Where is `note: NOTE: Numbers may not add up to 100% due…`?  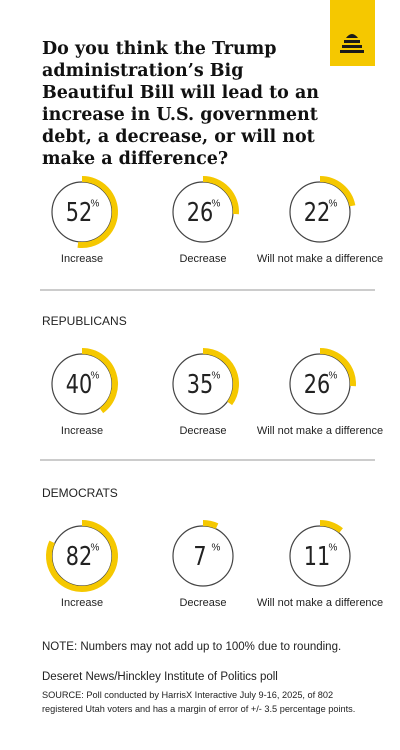
note: NOTE: Numbers may not add up to 100% due… is located at coordinates (192, 647).